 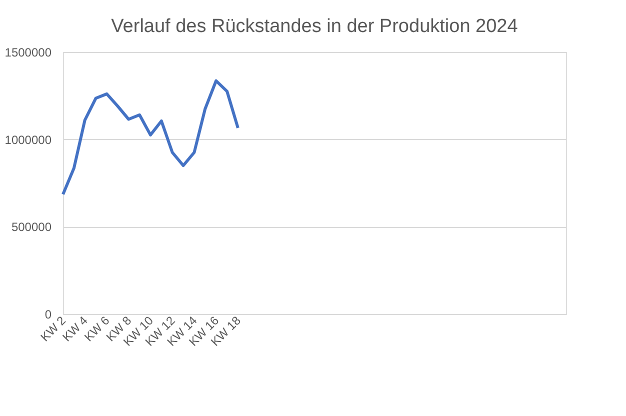 I want to click on chart-title: Verlauf des Rückstandes in der Produktion 2024, so click(x=314, y=26).